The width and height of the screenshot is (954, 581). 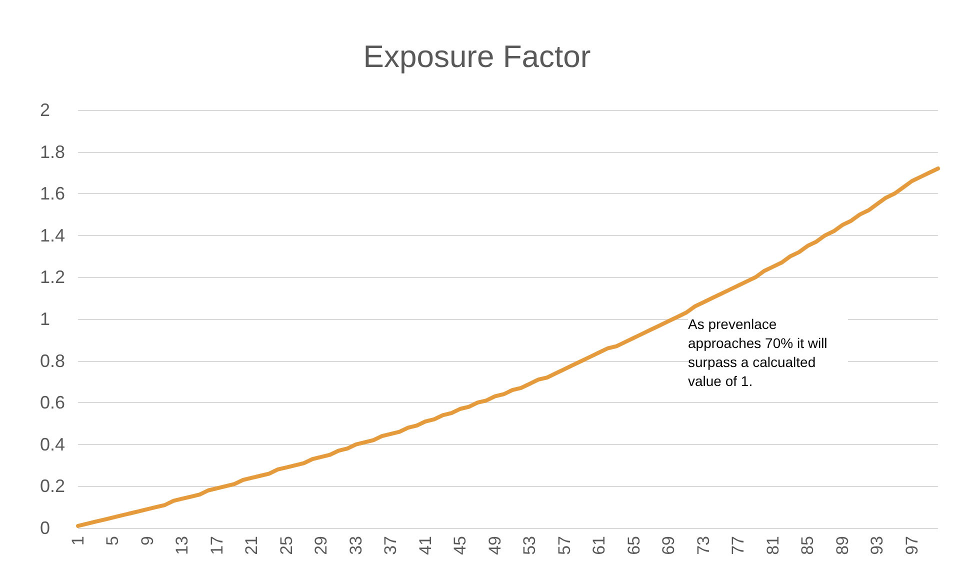 What do you see at coordinates (286, 545) in the screenshot?
I see `x-tick-label: 25` at bounding box center [286, 545].